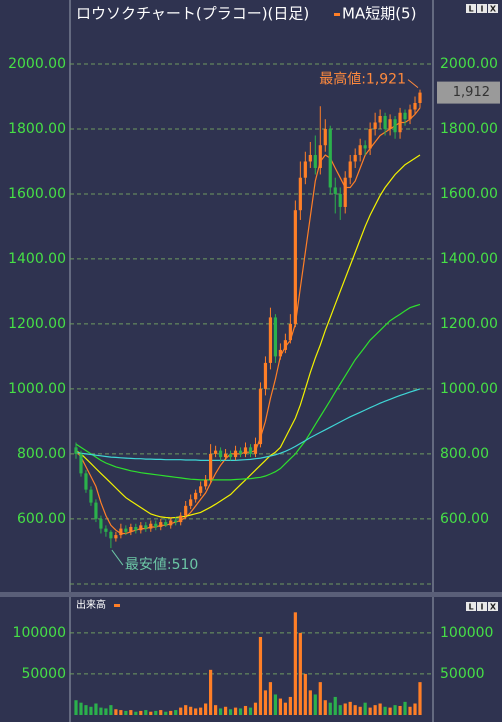 This screenshot has width=502, height=722. What do you see at coordinates (41, 519) in the screenshot?
I see `y-tick-label: 600.00` at bounding box center [41, 519].